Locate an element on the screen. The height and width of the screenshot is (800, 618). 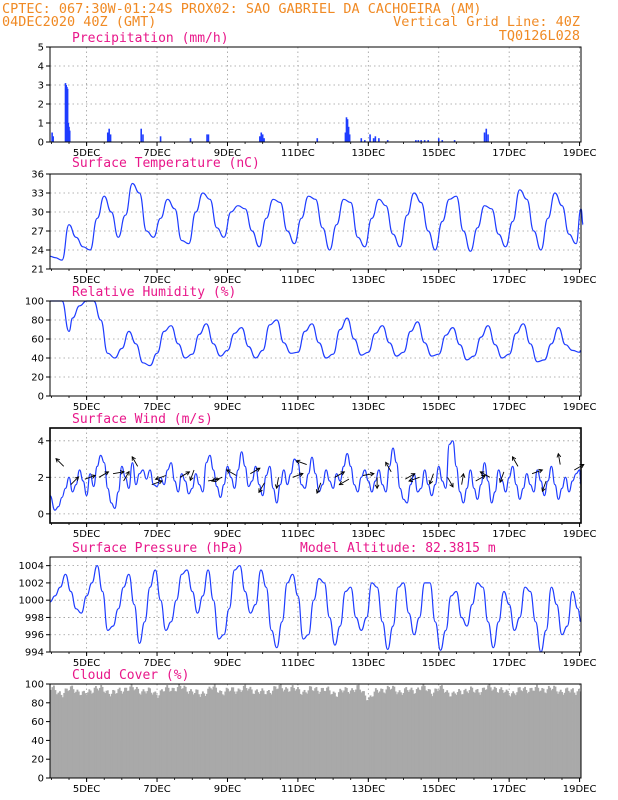
y-tick-label: 4 is located at coordinates (41, 67).